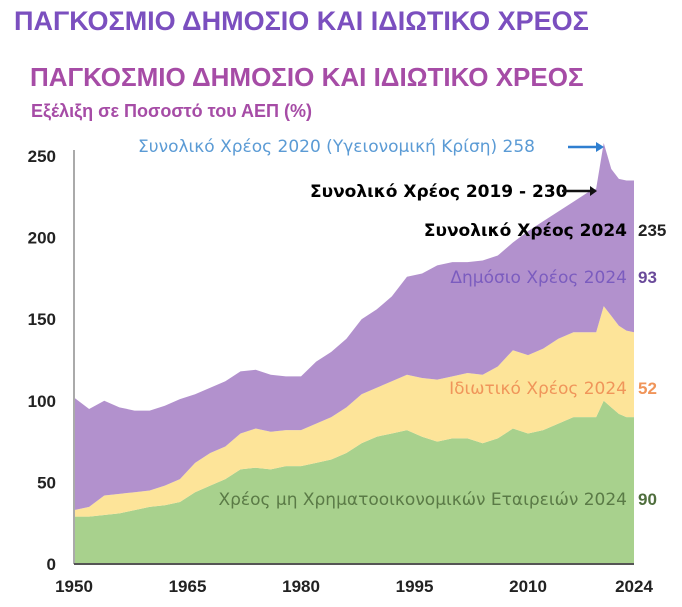  What do you see at coordinates (538, 278) in the screenshot?
I see `label-public-2024: Δημόσιο Χρέος 2024` at bounding box center [538, 278].